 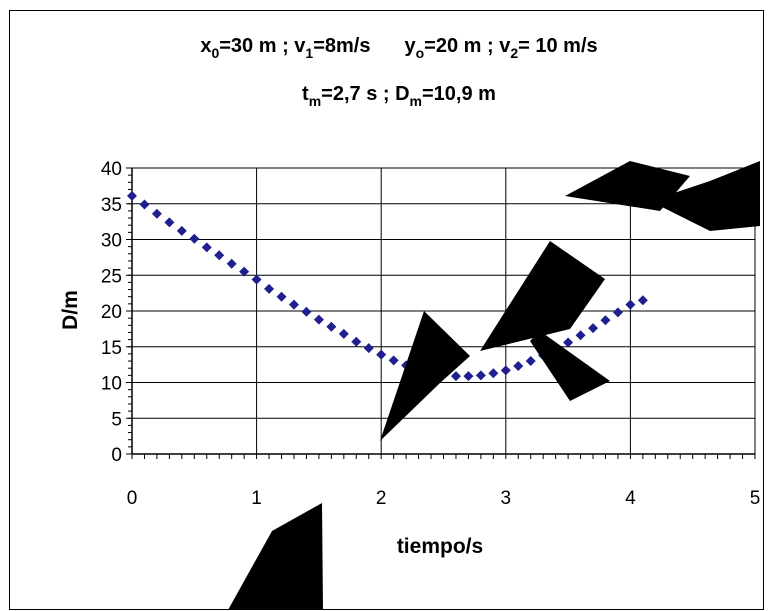 I want to click on y-tick-label: 15, so click(x=111, y=348).